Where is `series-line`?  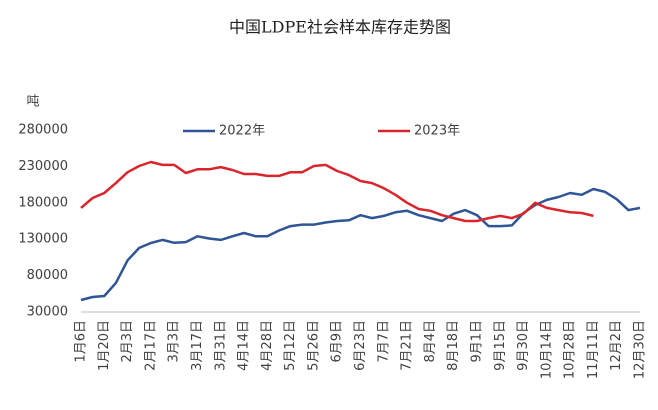
series-line is located at coordinates (337, 191).